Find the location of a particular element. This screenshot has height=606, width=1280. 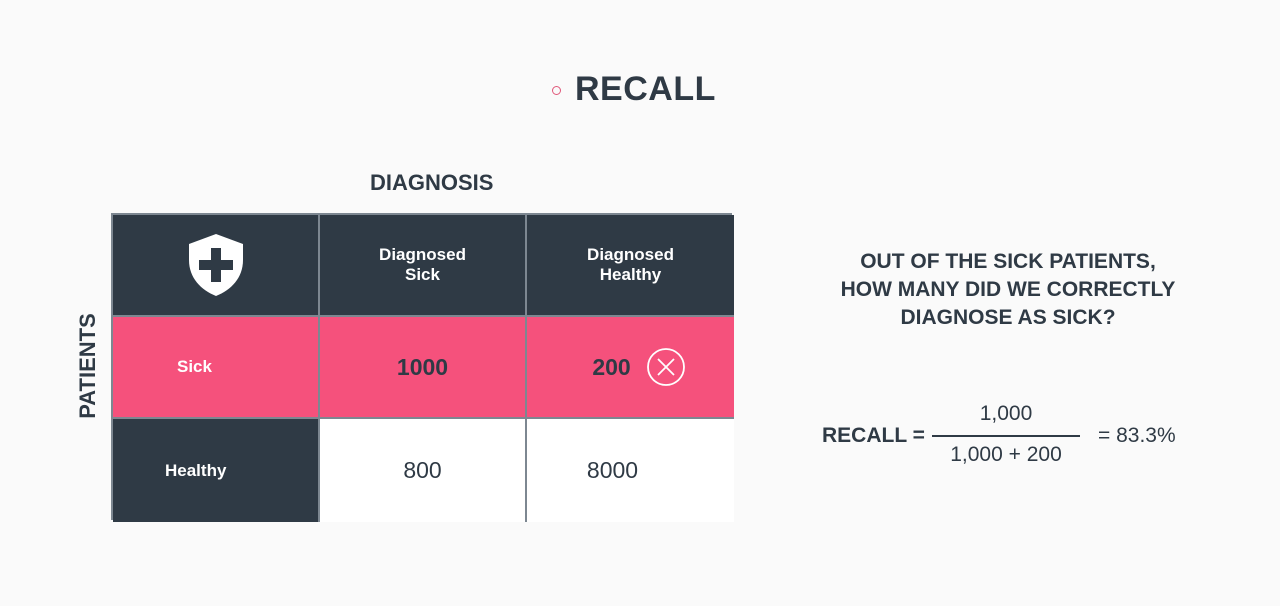

header-diagnosed-sick: Diagnosed Sick is located at coordinates (423, 266).